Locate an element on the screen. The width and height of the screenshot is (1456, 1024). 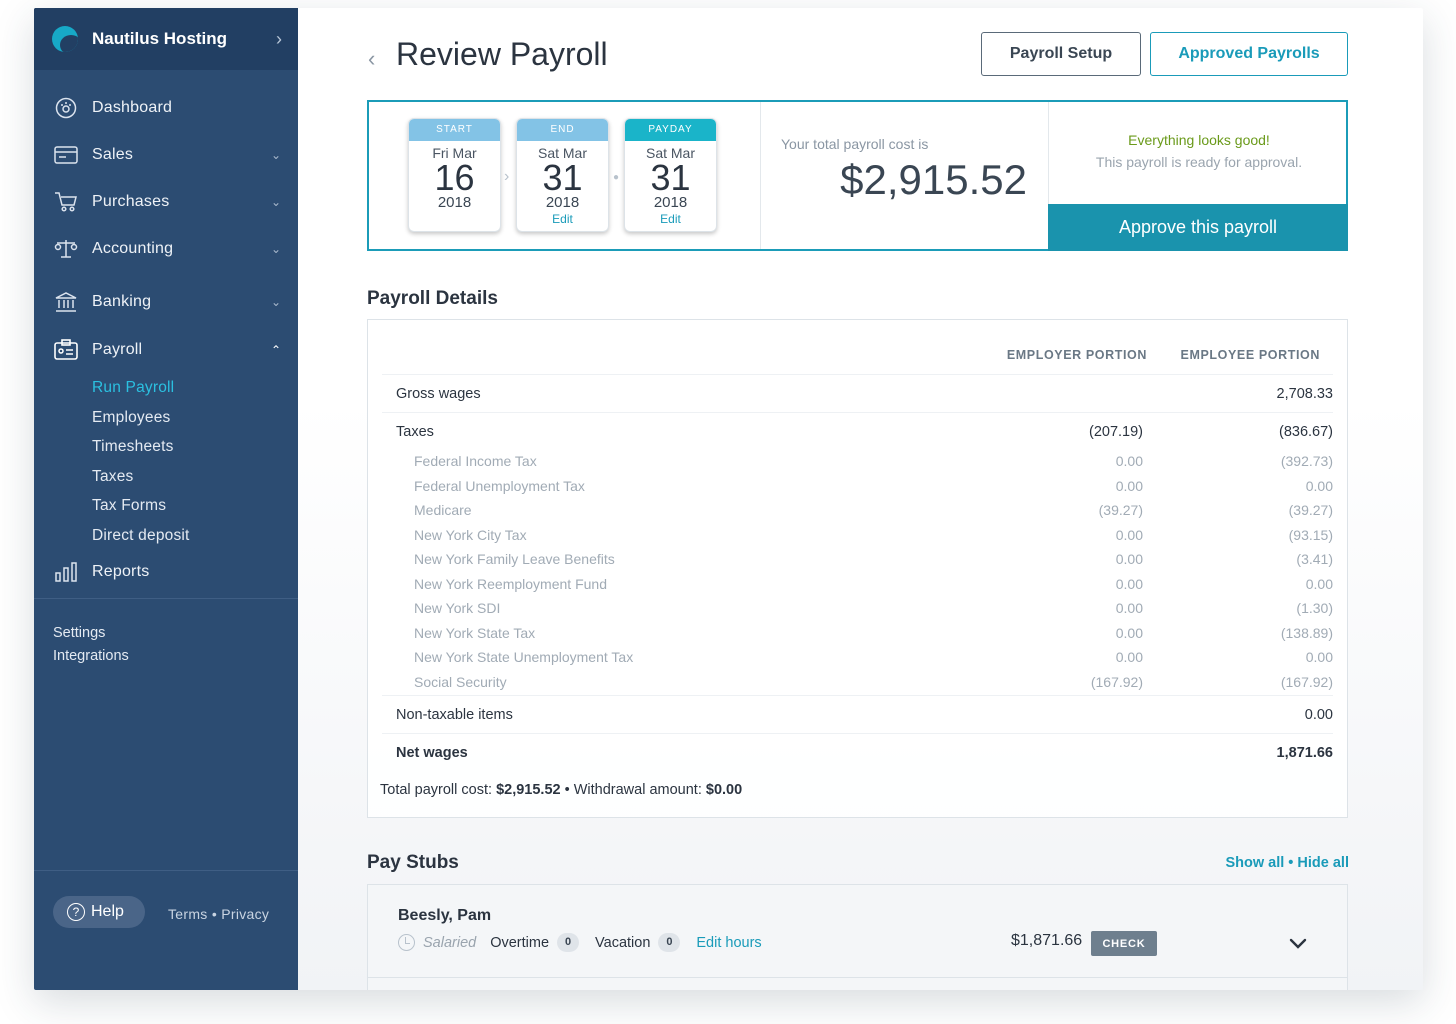
tax-item-row: Social Security (167.92) (167.92) is located at coordinates (857, 682).